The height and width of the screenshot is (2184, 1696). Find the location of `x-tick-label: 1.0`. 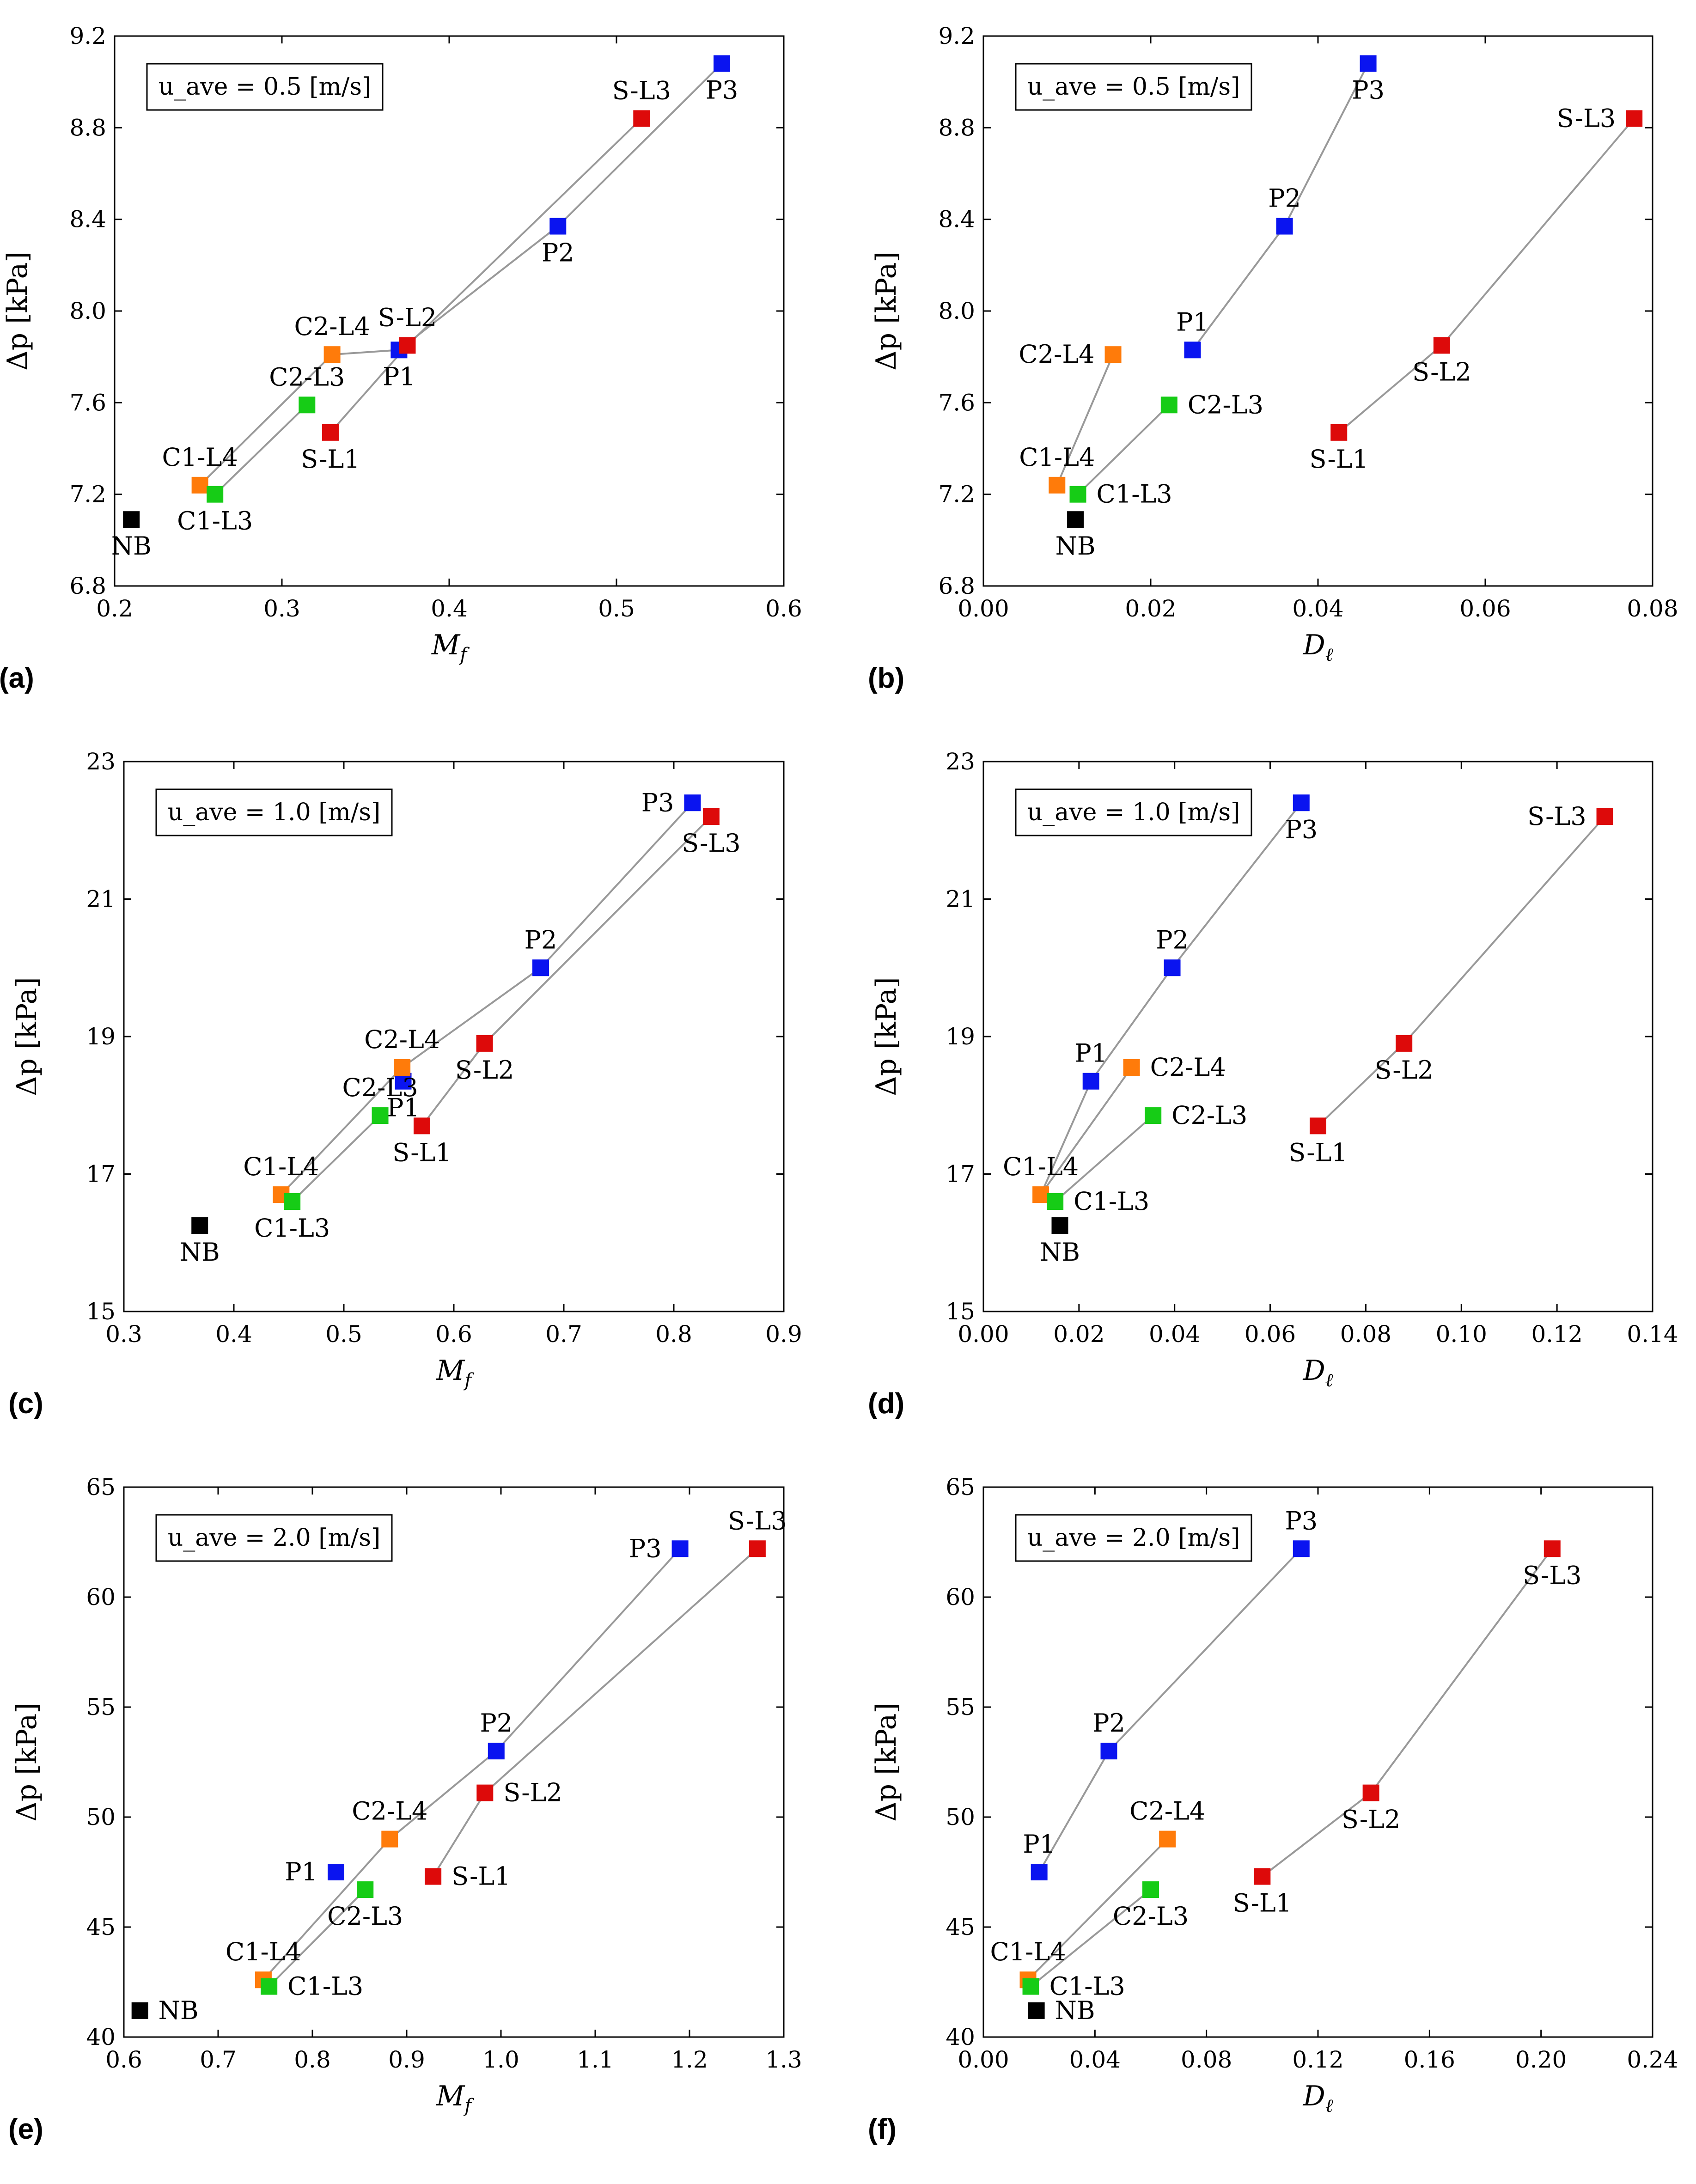

x-tick-label: 1.0 is located at coordinates (500, 2059).